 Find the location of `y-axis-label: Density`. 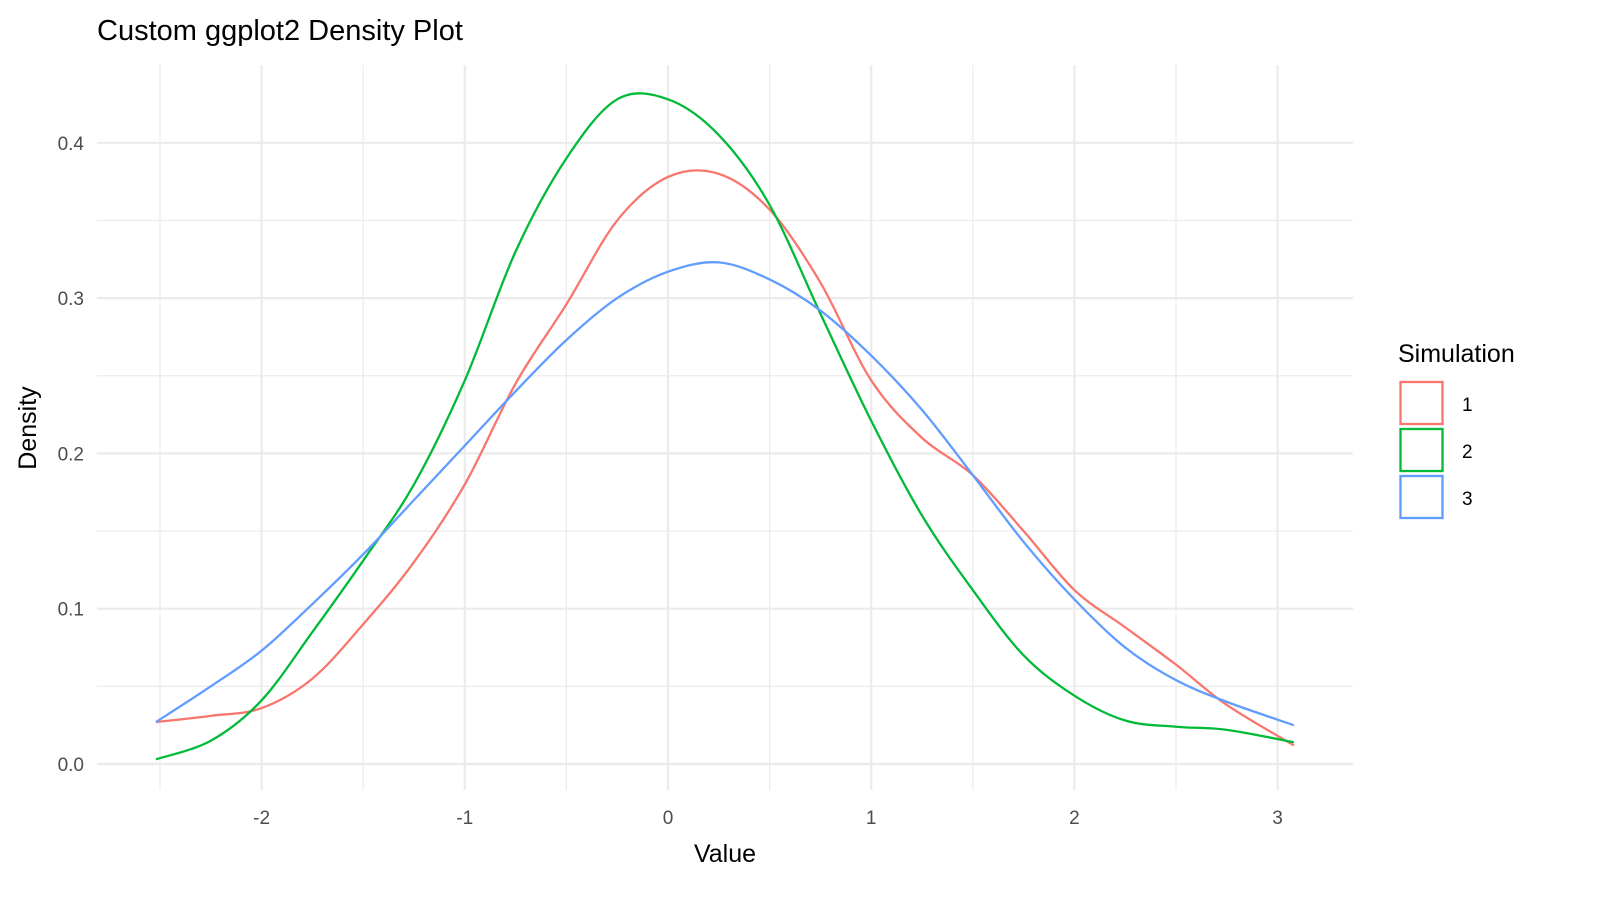

y-axis-label: Density is located at coordinates (28, 428).